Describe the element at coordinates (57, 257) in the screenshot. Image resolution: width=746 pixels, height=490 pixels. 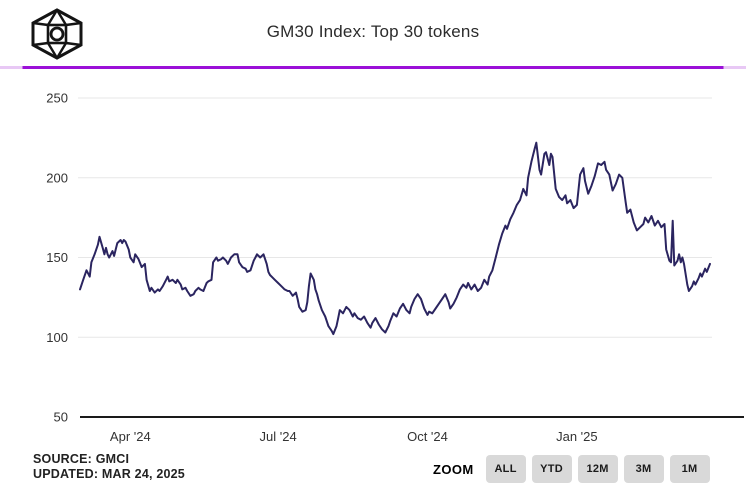
I see `y-tick-label: 150` at that location.